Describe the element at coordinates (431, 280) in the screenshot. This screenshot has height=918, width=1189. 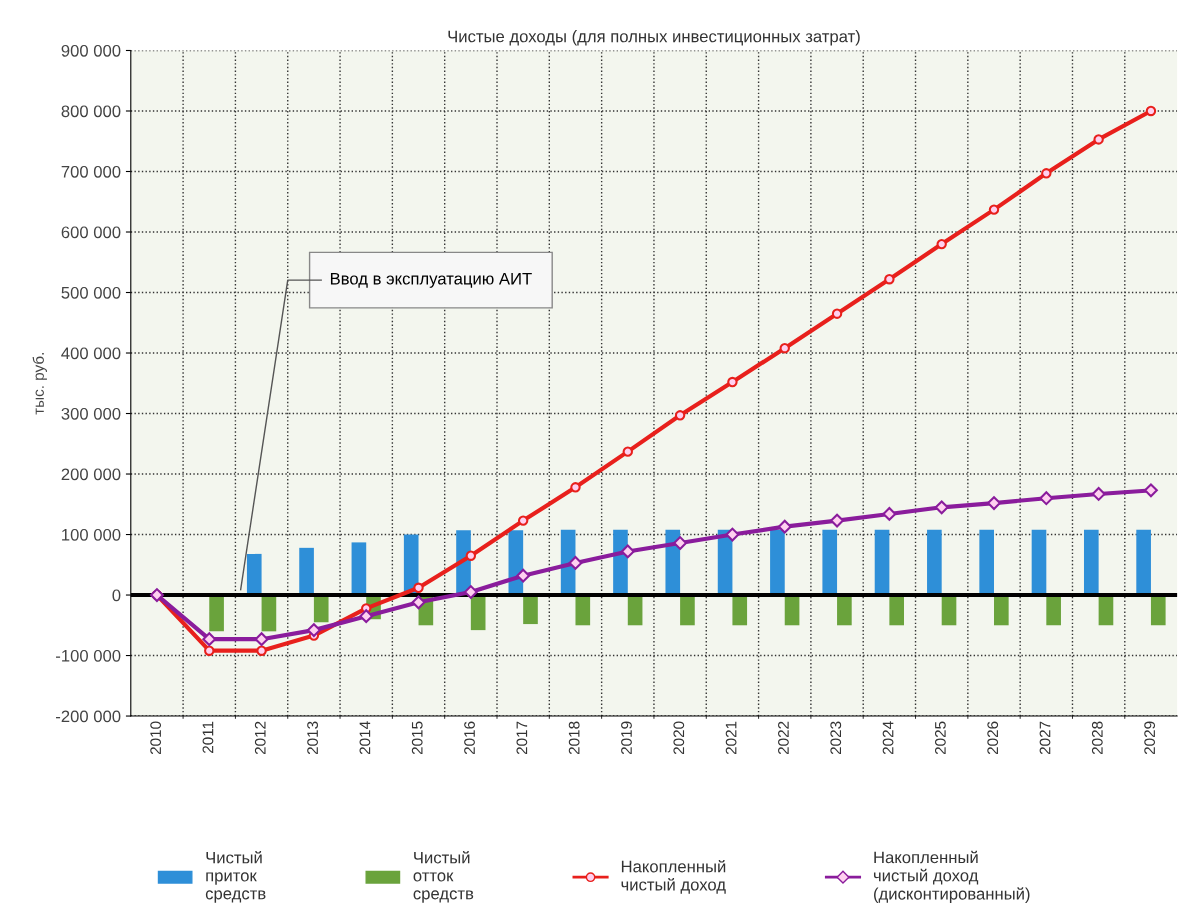
I see `annotation: Ввод в эксплуатацию АИТ` at that location.